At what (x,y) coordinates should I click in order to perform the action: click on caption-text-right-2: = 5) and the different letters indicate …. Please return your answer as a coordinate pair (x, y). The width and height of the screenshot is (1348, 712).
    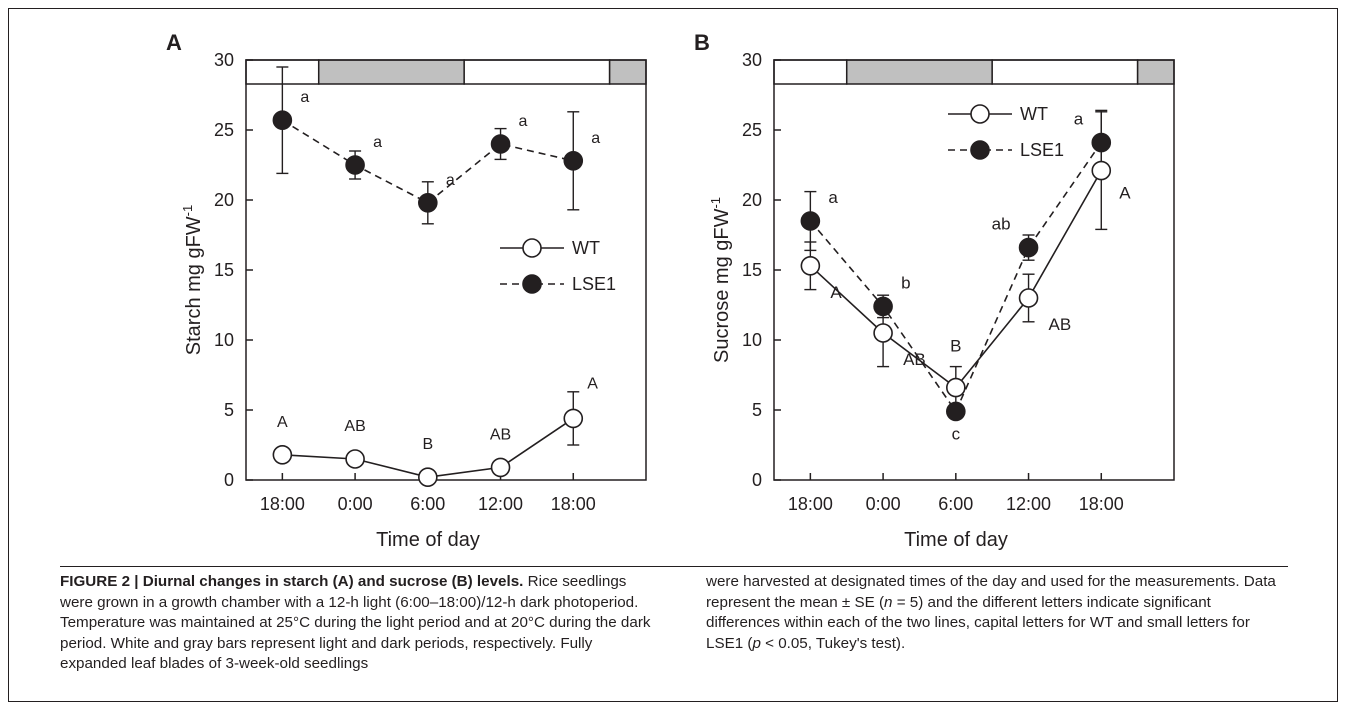
    Looking at the image, I should click on (978, 622).